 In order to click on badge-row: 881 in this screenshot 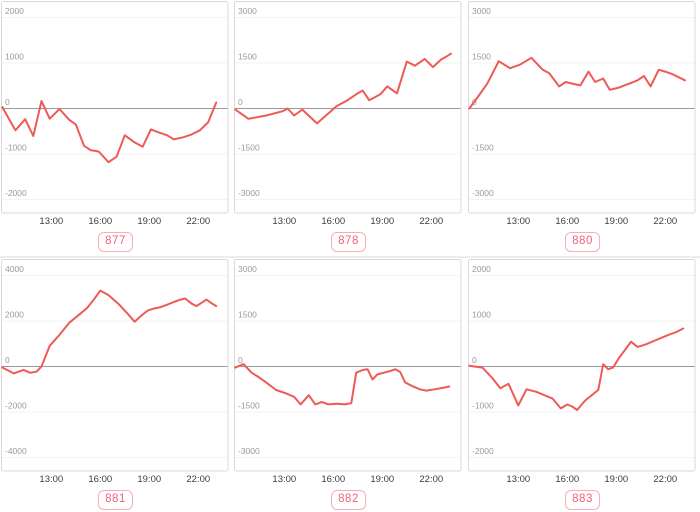, I will do `click(115, 499)`.